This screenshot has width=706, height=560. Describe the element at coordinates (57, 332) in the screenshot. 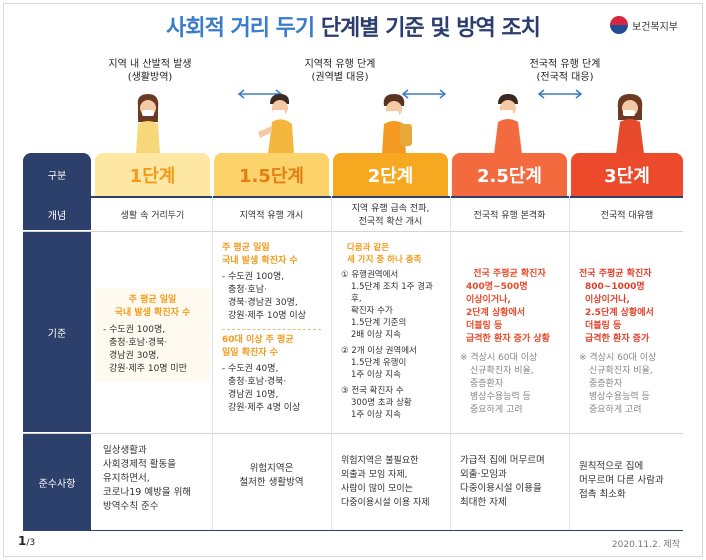

I see `row-label-criteria: 기준` at that location.